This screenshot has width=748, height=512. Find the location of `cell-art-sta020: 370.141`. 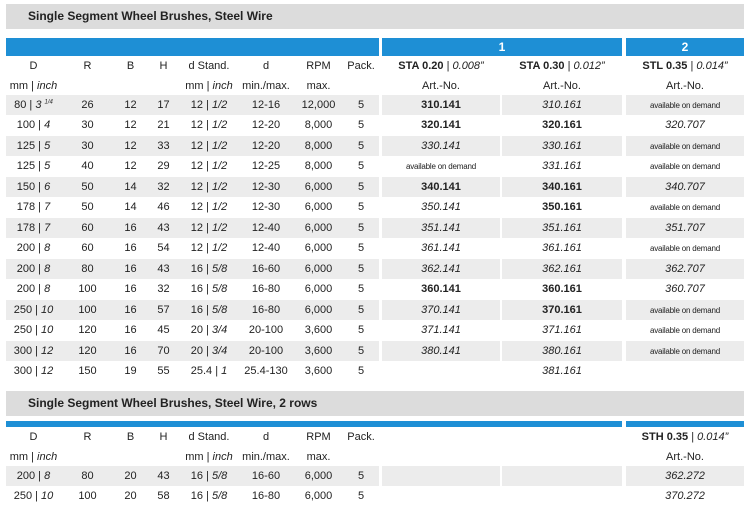

cell-art-sta020: 370.141 is located at coordinates (441, 310).